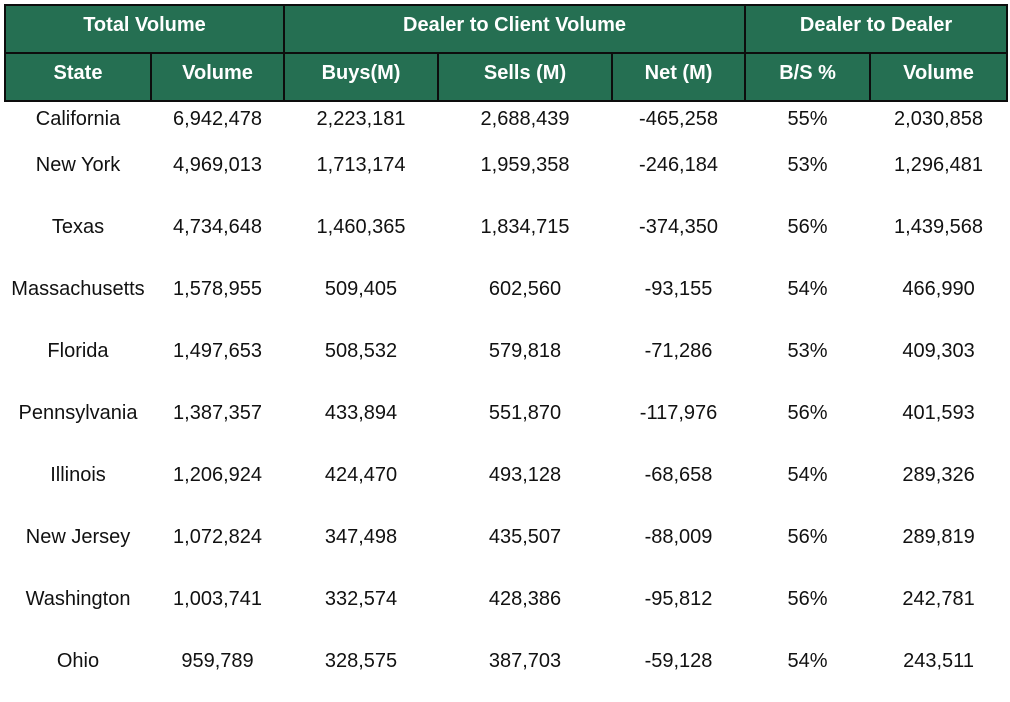 The height and width of the screenshot is (702, 1010). What do you see at coordinates (808, 77) in the screenshot?
I see `column-header-bs-percent: B/S %` at bounding box center [808, 77].